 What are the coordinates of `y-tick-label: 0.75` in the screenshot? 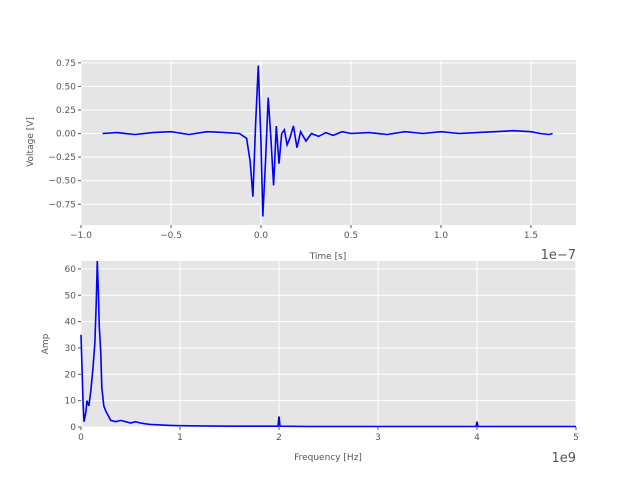 It's located at (66, 64).